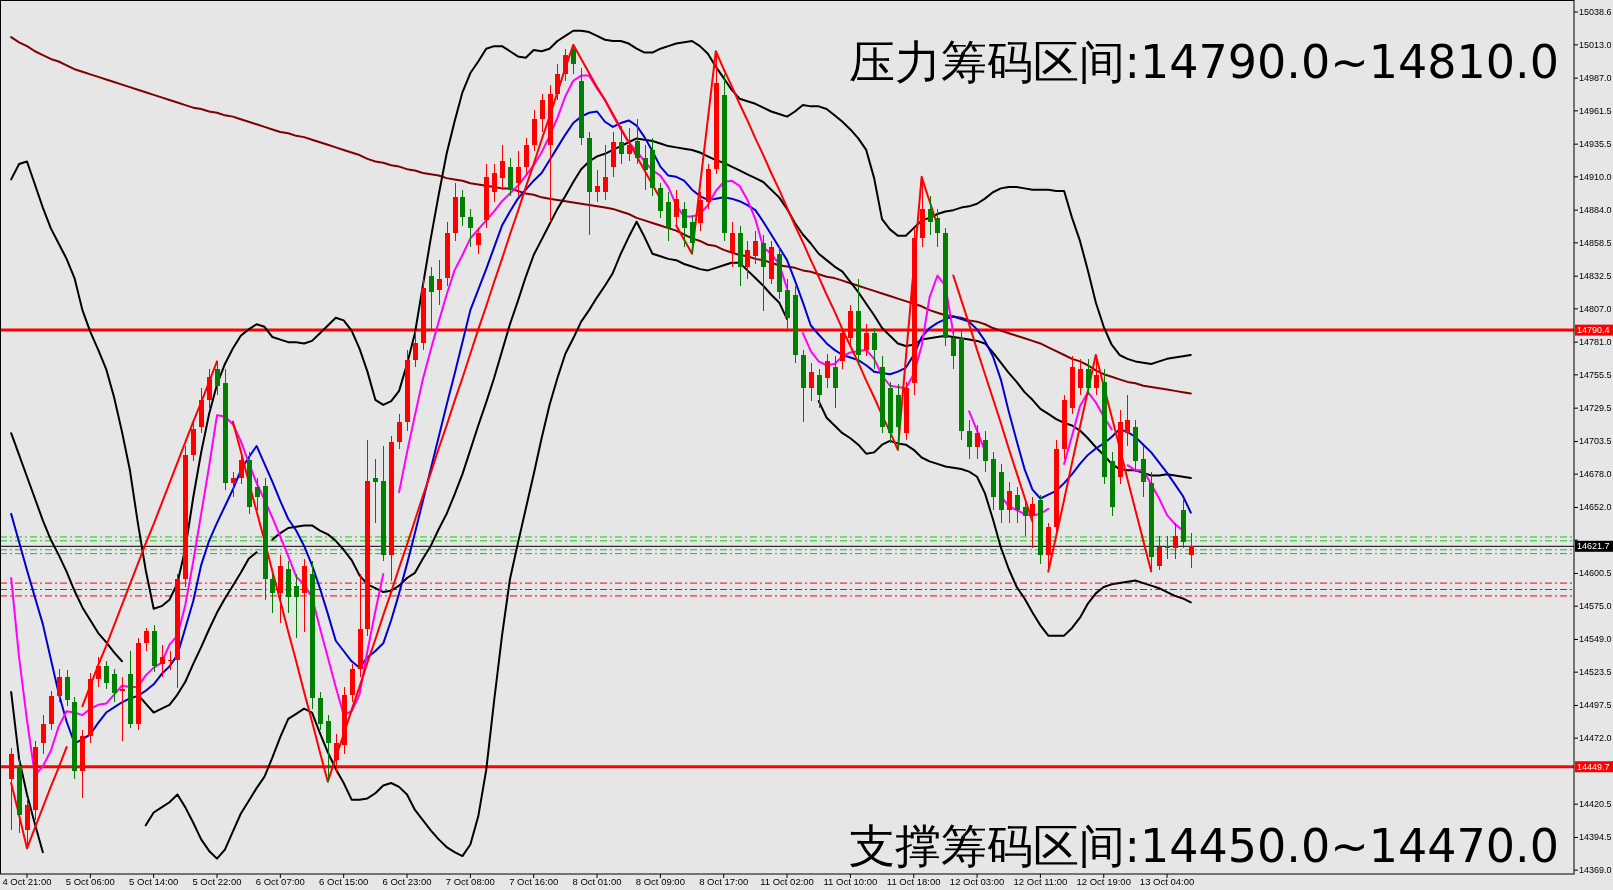 This screenshot has height=890, width=1613. What do you see at coordinates (1595, 242) in the screenshot?
I see `y-tick-label: 14858.5` at bounding box center [1595, 242].